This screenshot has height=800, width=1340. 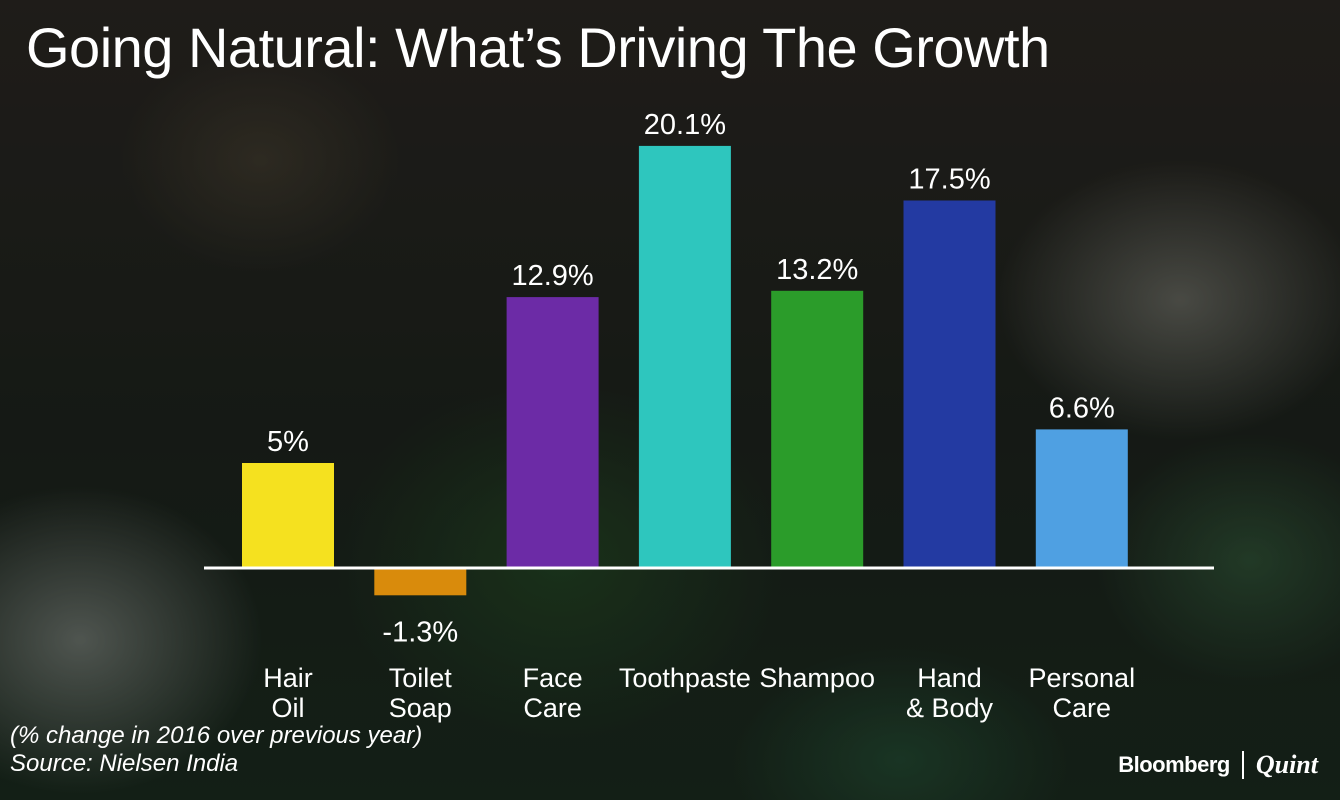 What do you see at coordinates (949, 678) in the screenshot?
I see `category-label-5-0: Hand` at bounding box center [949, 678].